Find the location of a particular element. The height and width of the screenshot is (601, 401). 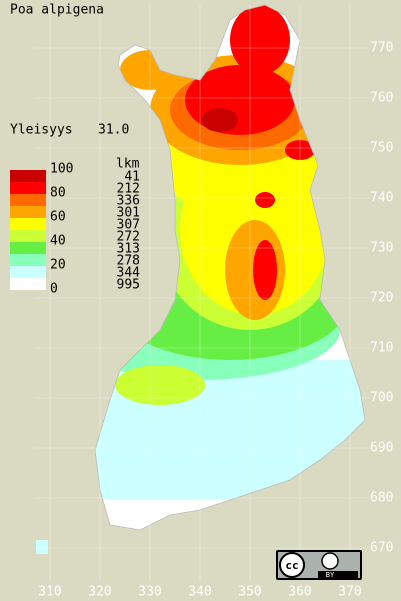

frequency-label: Yleisyys is located at coordinates (41, 130).